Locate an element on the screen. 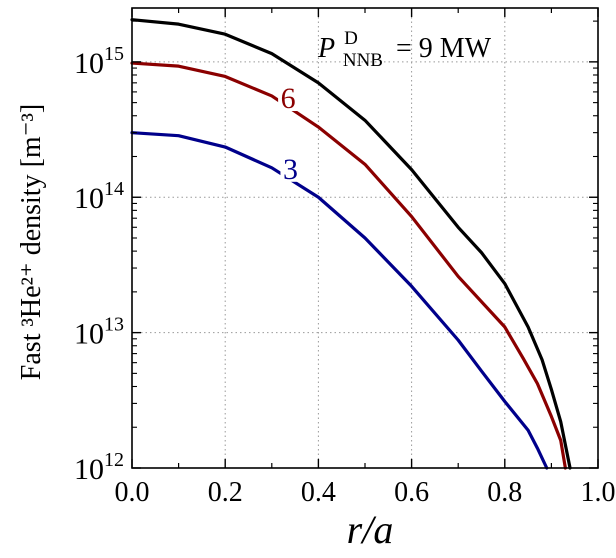 The height and width of the screenshot is (558, 616). annotation-subscript: NNB is located at coordinates (363, 60).